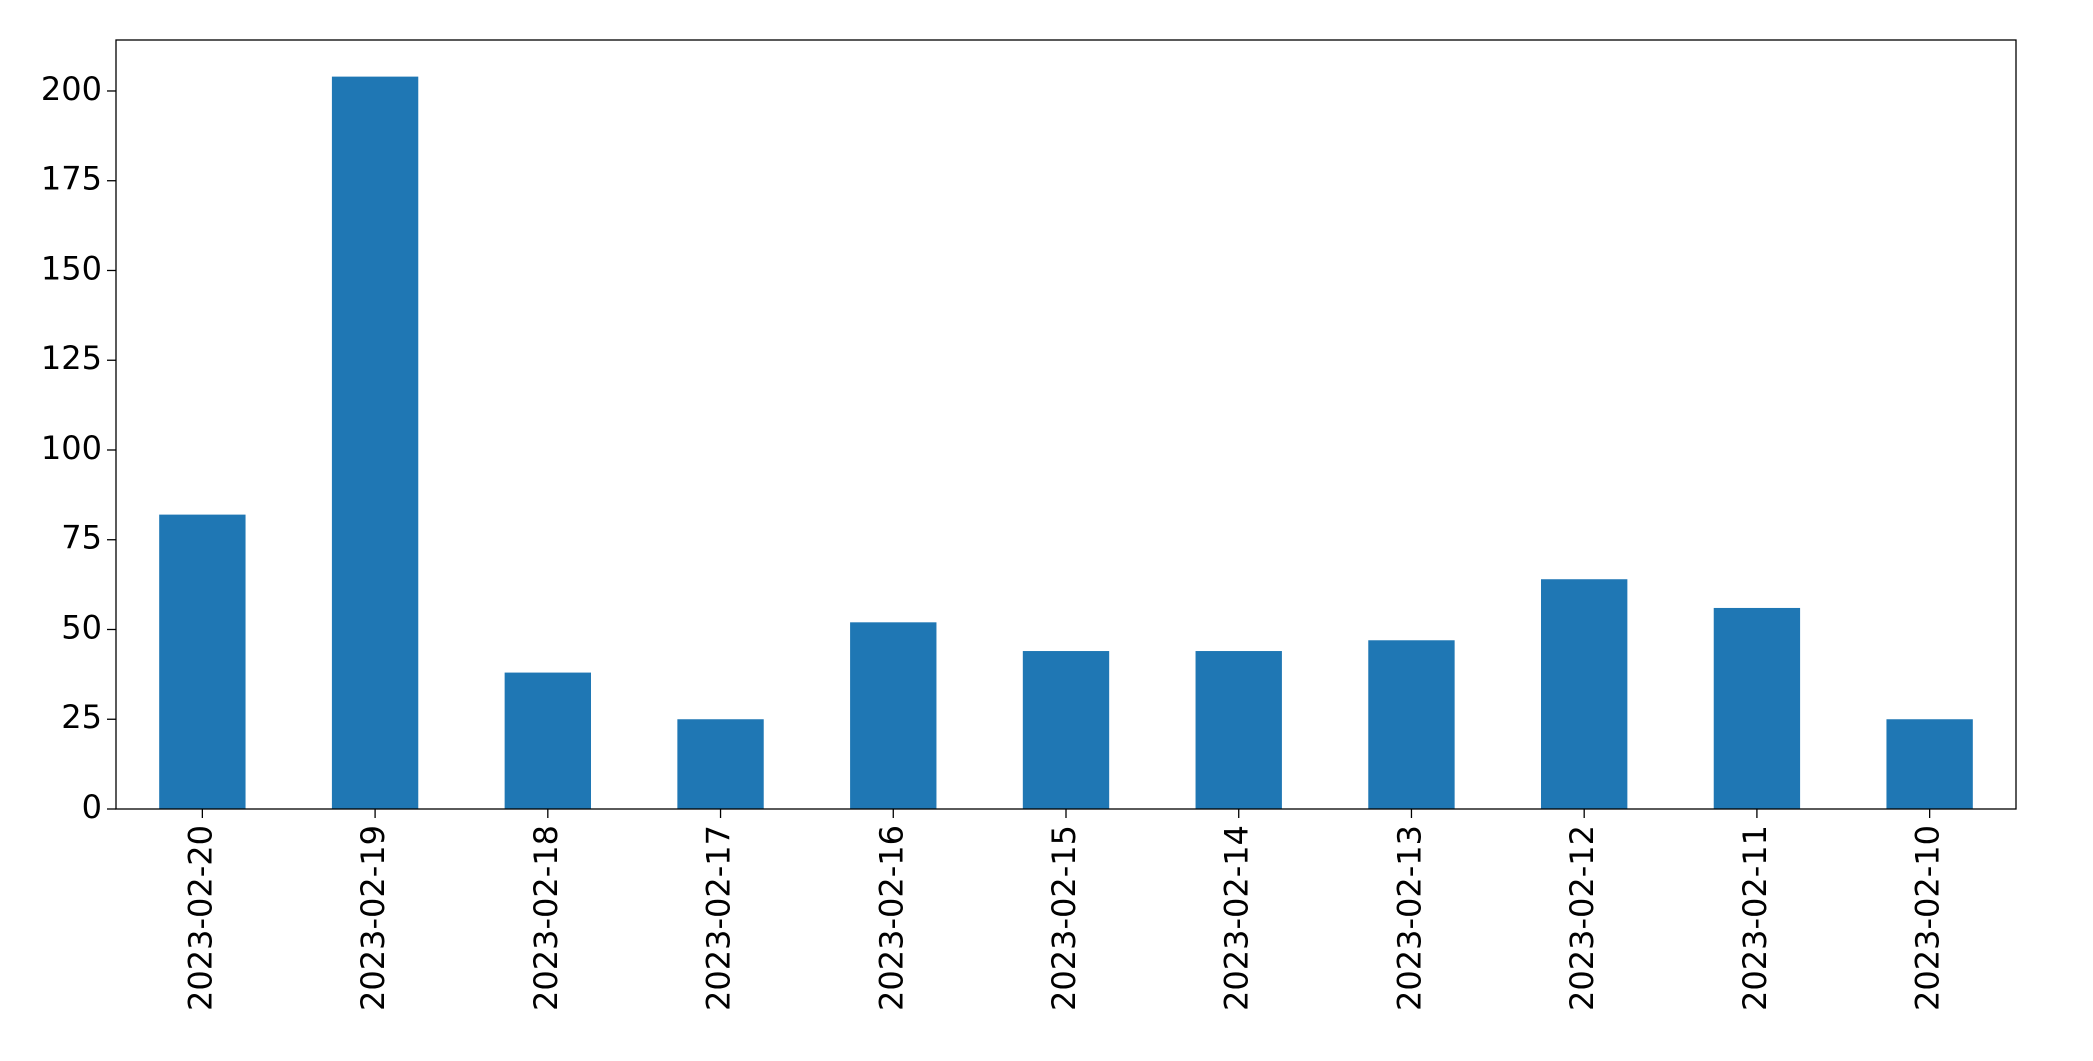 This screenshot has width=2093, height=1061. I want to click on y-tick-label: 75, so click(81, 538).